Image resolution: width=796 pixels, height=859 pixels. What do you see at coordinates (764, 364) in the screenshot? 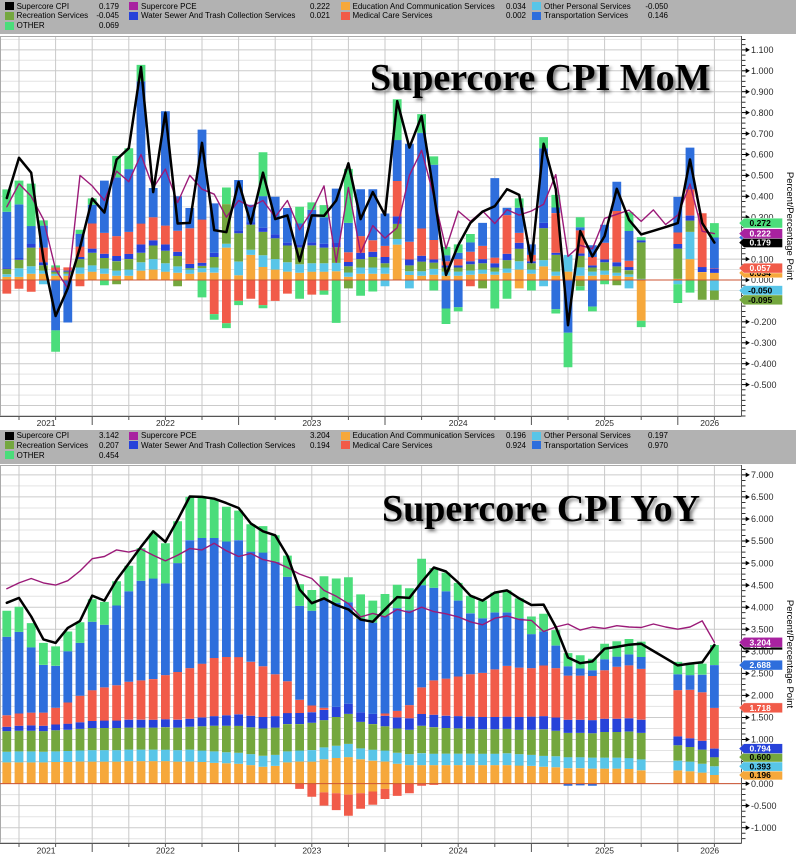
I see `svg-text: -0.400` at bounding box center [764, 364].